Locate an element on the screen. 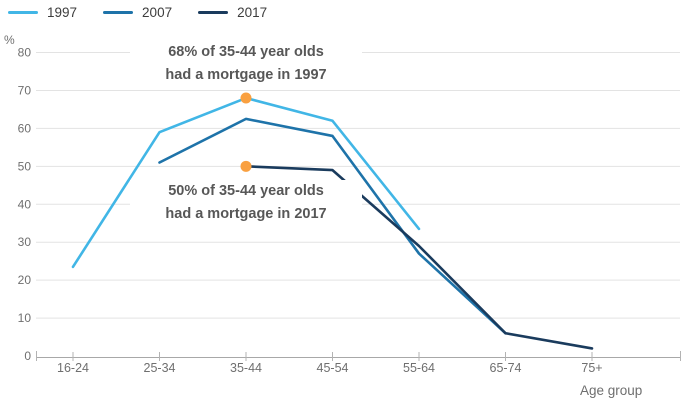 Image resolution: width=700 pixels, height=418 pixels. x-tick-label-16-24: 16-24 is located at coordinates (73, 368).